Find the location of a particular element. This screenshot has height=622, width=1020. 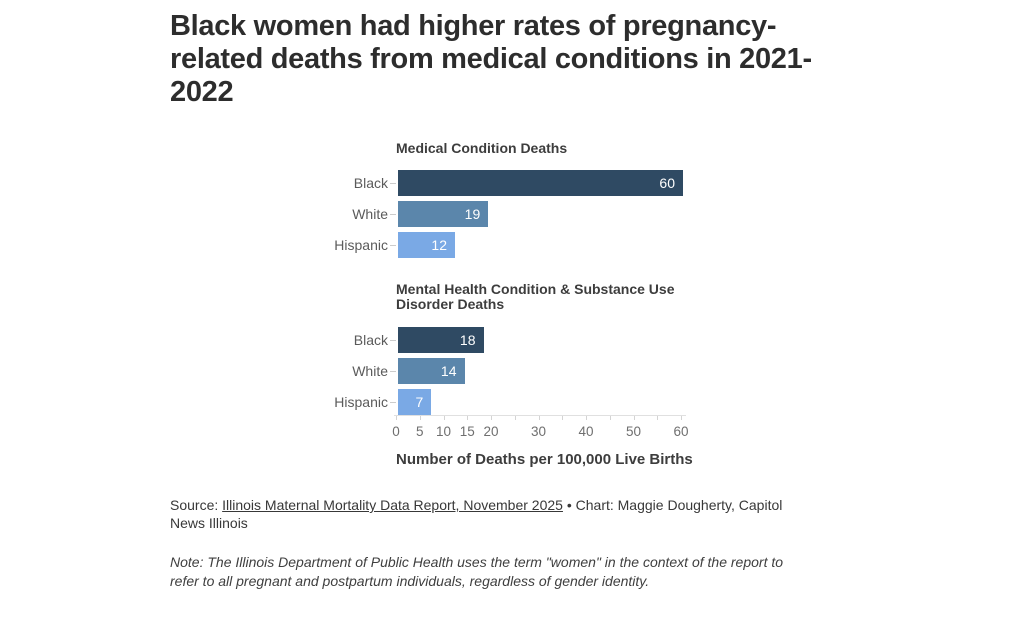

bar-track: 19 is located at coordinates (541, 214).